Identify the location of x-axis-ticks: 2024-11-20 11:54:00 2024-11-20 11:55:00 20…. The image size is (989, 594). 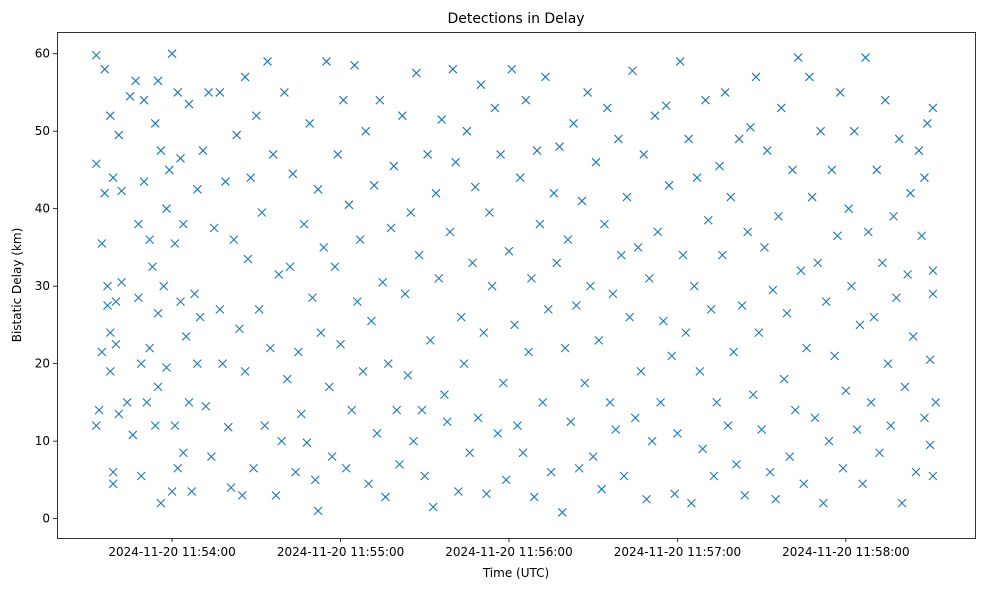
(509, 548).